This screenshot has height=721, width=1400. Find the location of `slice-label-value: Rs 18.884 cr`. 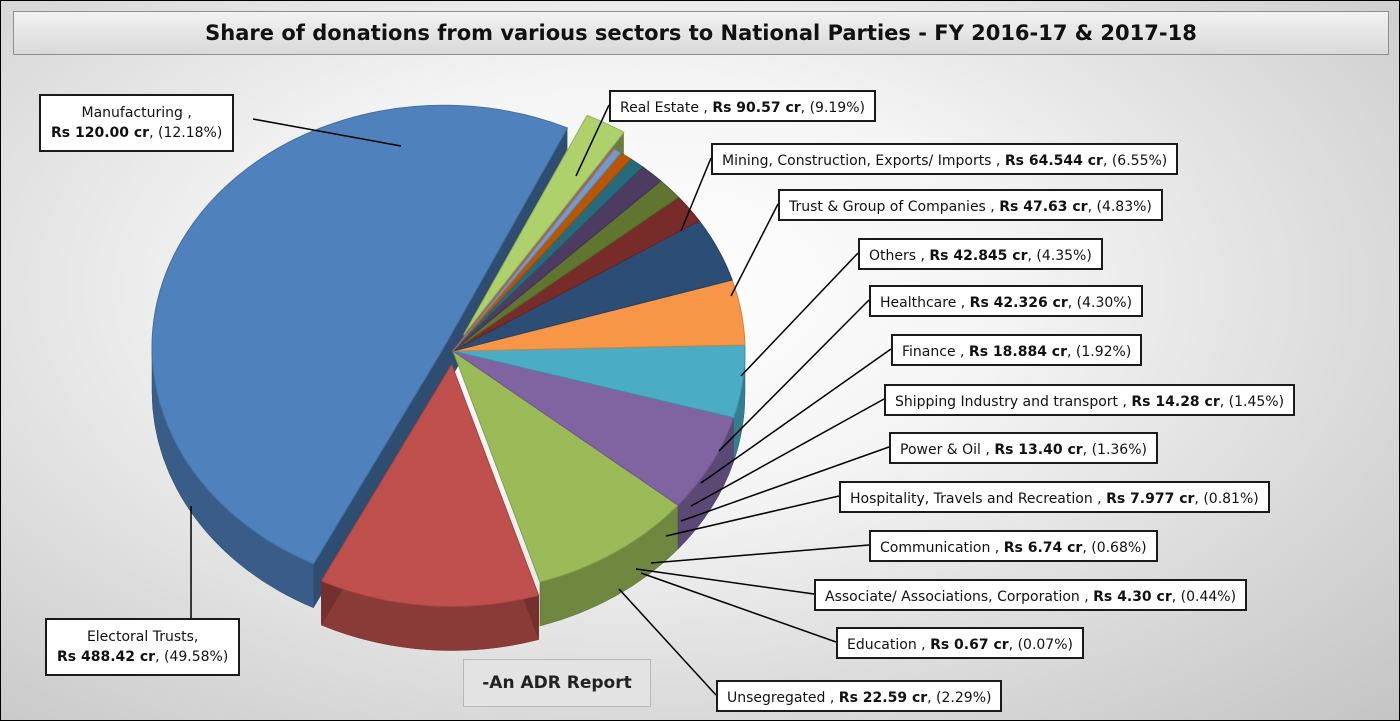

slice-label-value: Rs 18.884 cr is located at coordinates (1018, 352).